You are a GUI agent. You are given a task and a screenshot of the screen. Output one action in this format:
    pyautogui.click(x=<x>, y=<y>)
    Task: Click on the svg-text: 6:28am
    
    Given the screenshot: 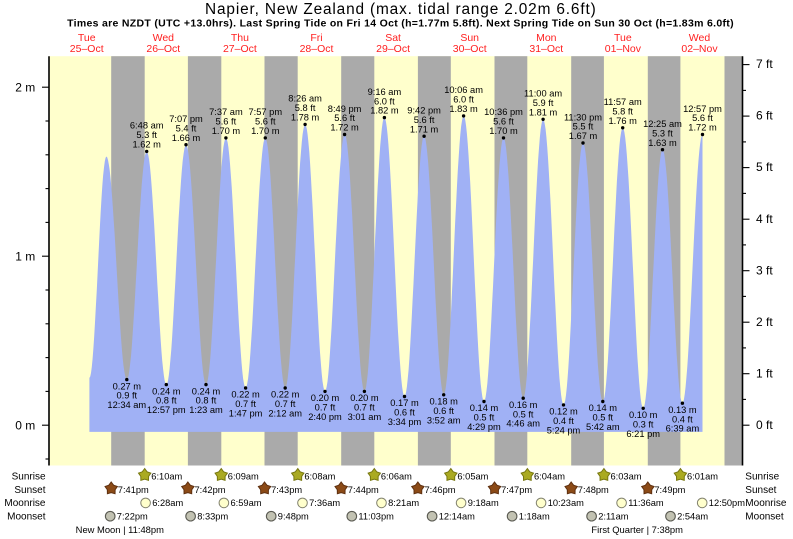 What is the action you would take?
    pyautogui.click(x=167, y=503)
    